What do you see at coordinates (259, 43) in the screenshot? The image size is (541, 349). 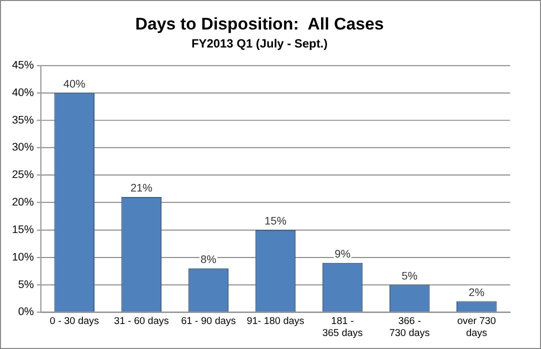 I see `chart-subtitle: FY2013 Q1 (July - Sept.)` at bounding box center [259, 43].